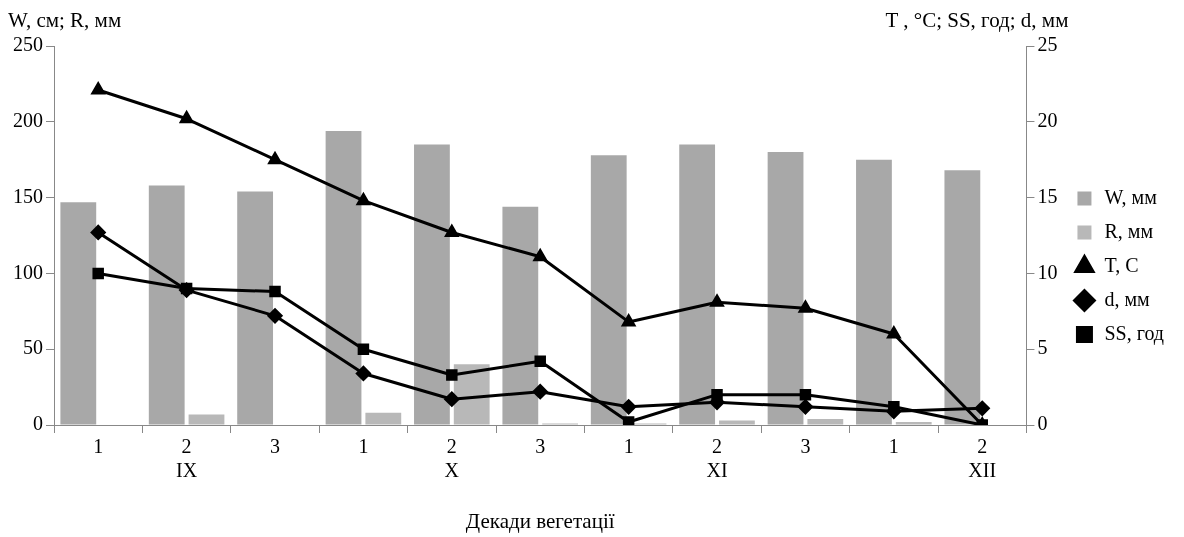 This screenshot has width=1184, height=537. I want to click on x-tick-label: 2 XII, so click(982, 458).